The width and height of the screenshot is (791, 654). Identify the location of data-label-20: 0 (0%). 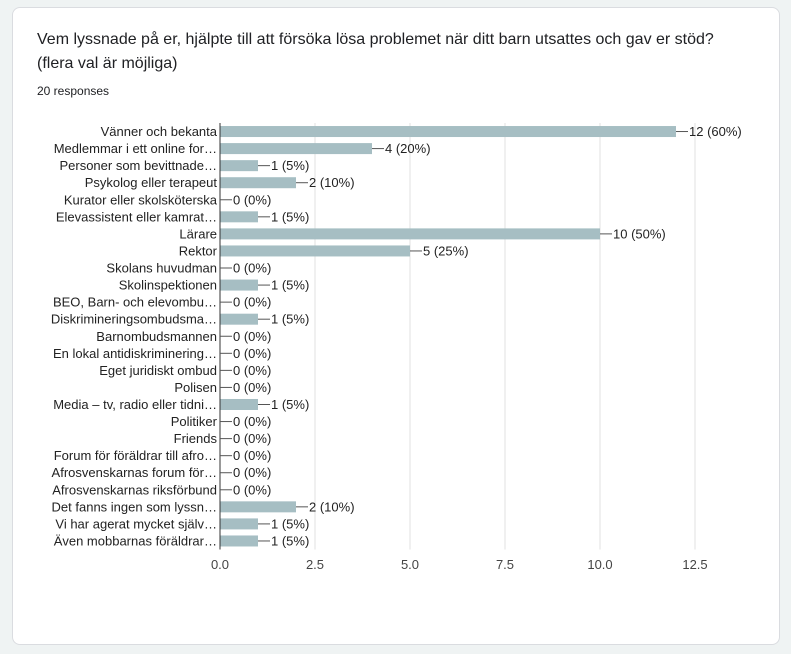
(252, 472).